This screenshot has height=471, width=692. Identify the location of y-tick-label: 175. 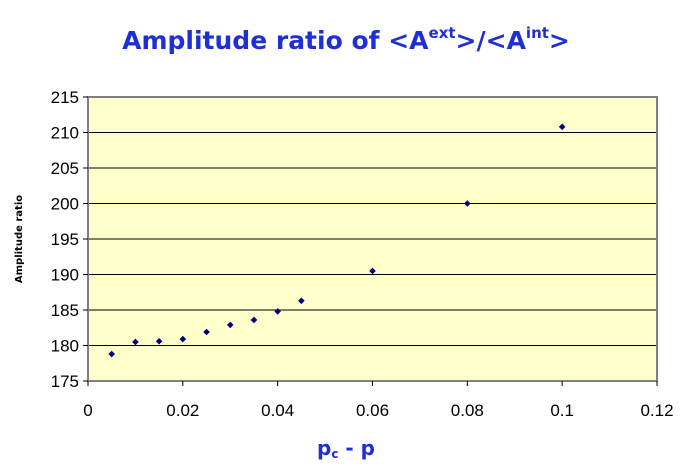
(65, 381).